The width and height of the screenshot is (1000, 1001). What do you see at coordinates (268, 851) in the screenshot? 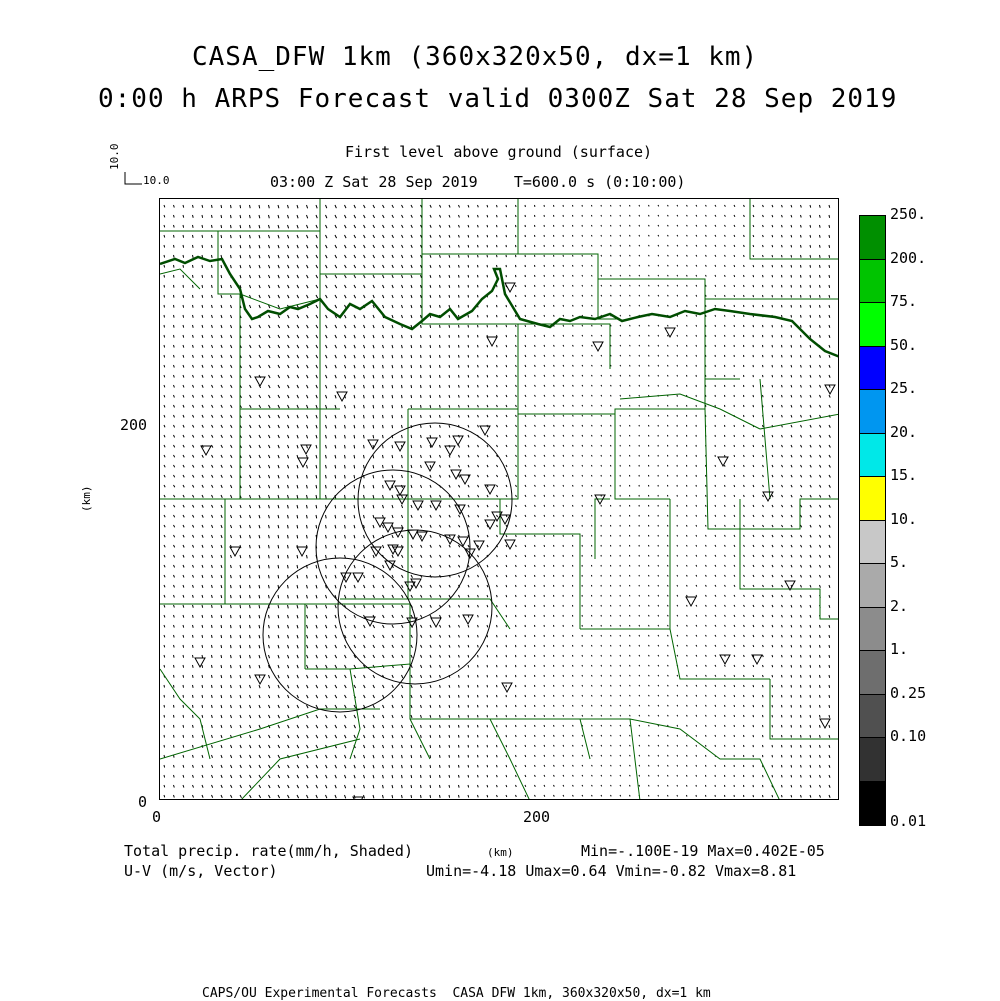
I see `precip-label: Total precip. rate(mm/h, Shaded)` at bounding box center [268, 851].